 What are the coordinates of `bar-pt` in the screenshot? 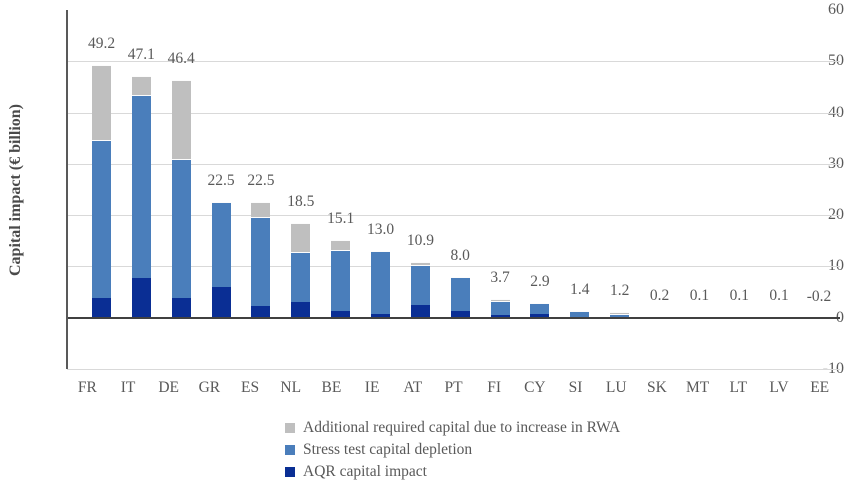 It's located at (460, 189).